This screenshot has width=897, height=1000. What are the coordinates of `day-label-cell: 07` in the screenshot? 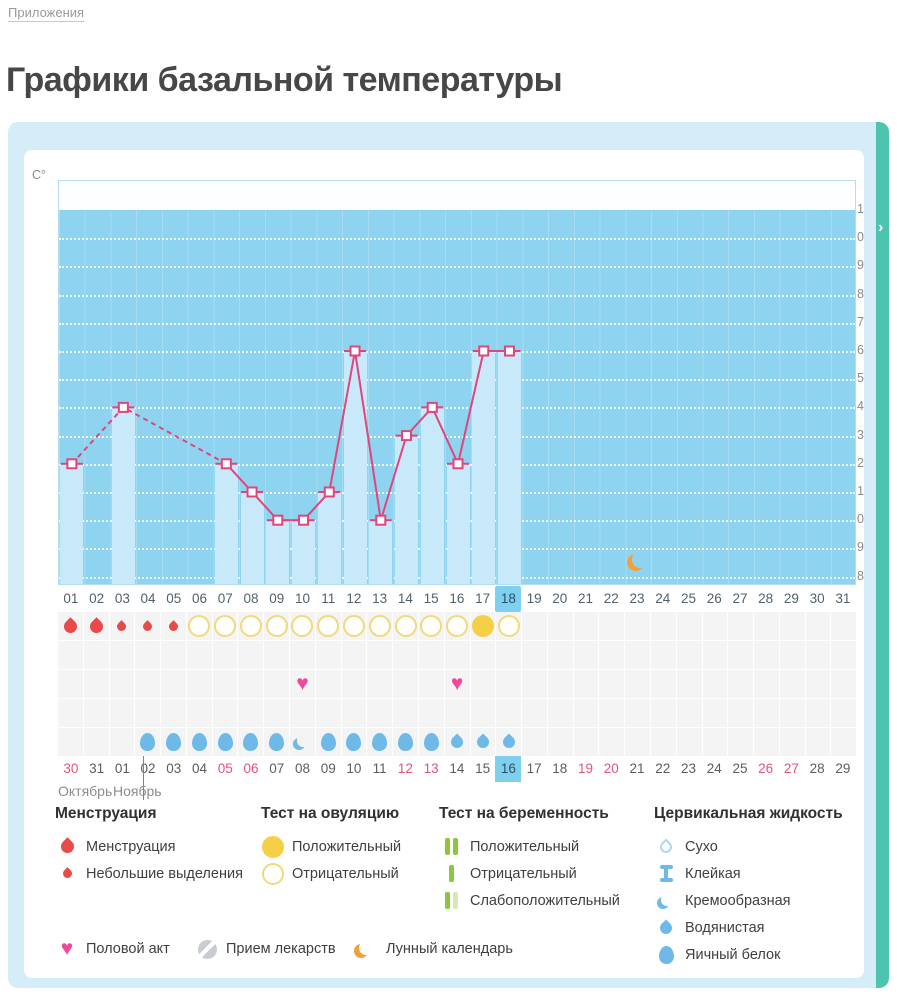 It's located at (225, 598).